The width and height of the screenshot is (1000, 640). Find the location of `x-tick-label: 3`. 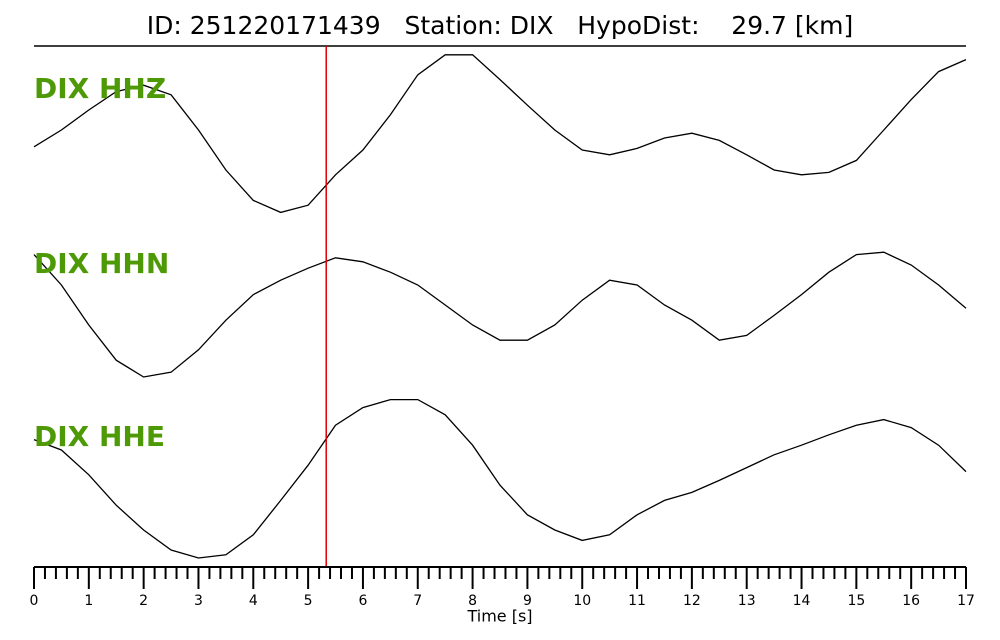

x-tick-label: 3 is located at coordinates (198, 601).